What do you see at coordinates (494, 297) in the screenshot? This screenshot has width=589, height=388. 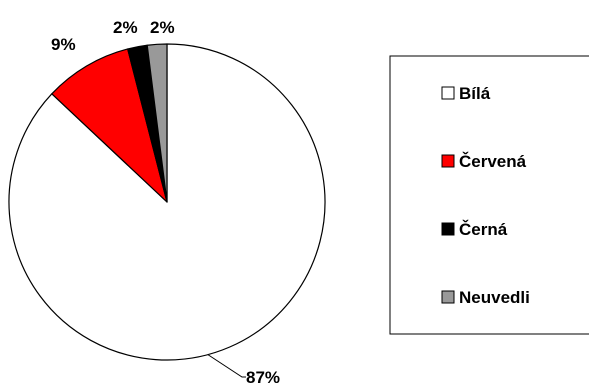 I see `legend-label-4: Neuvedli` at bounding box center [494, 297].